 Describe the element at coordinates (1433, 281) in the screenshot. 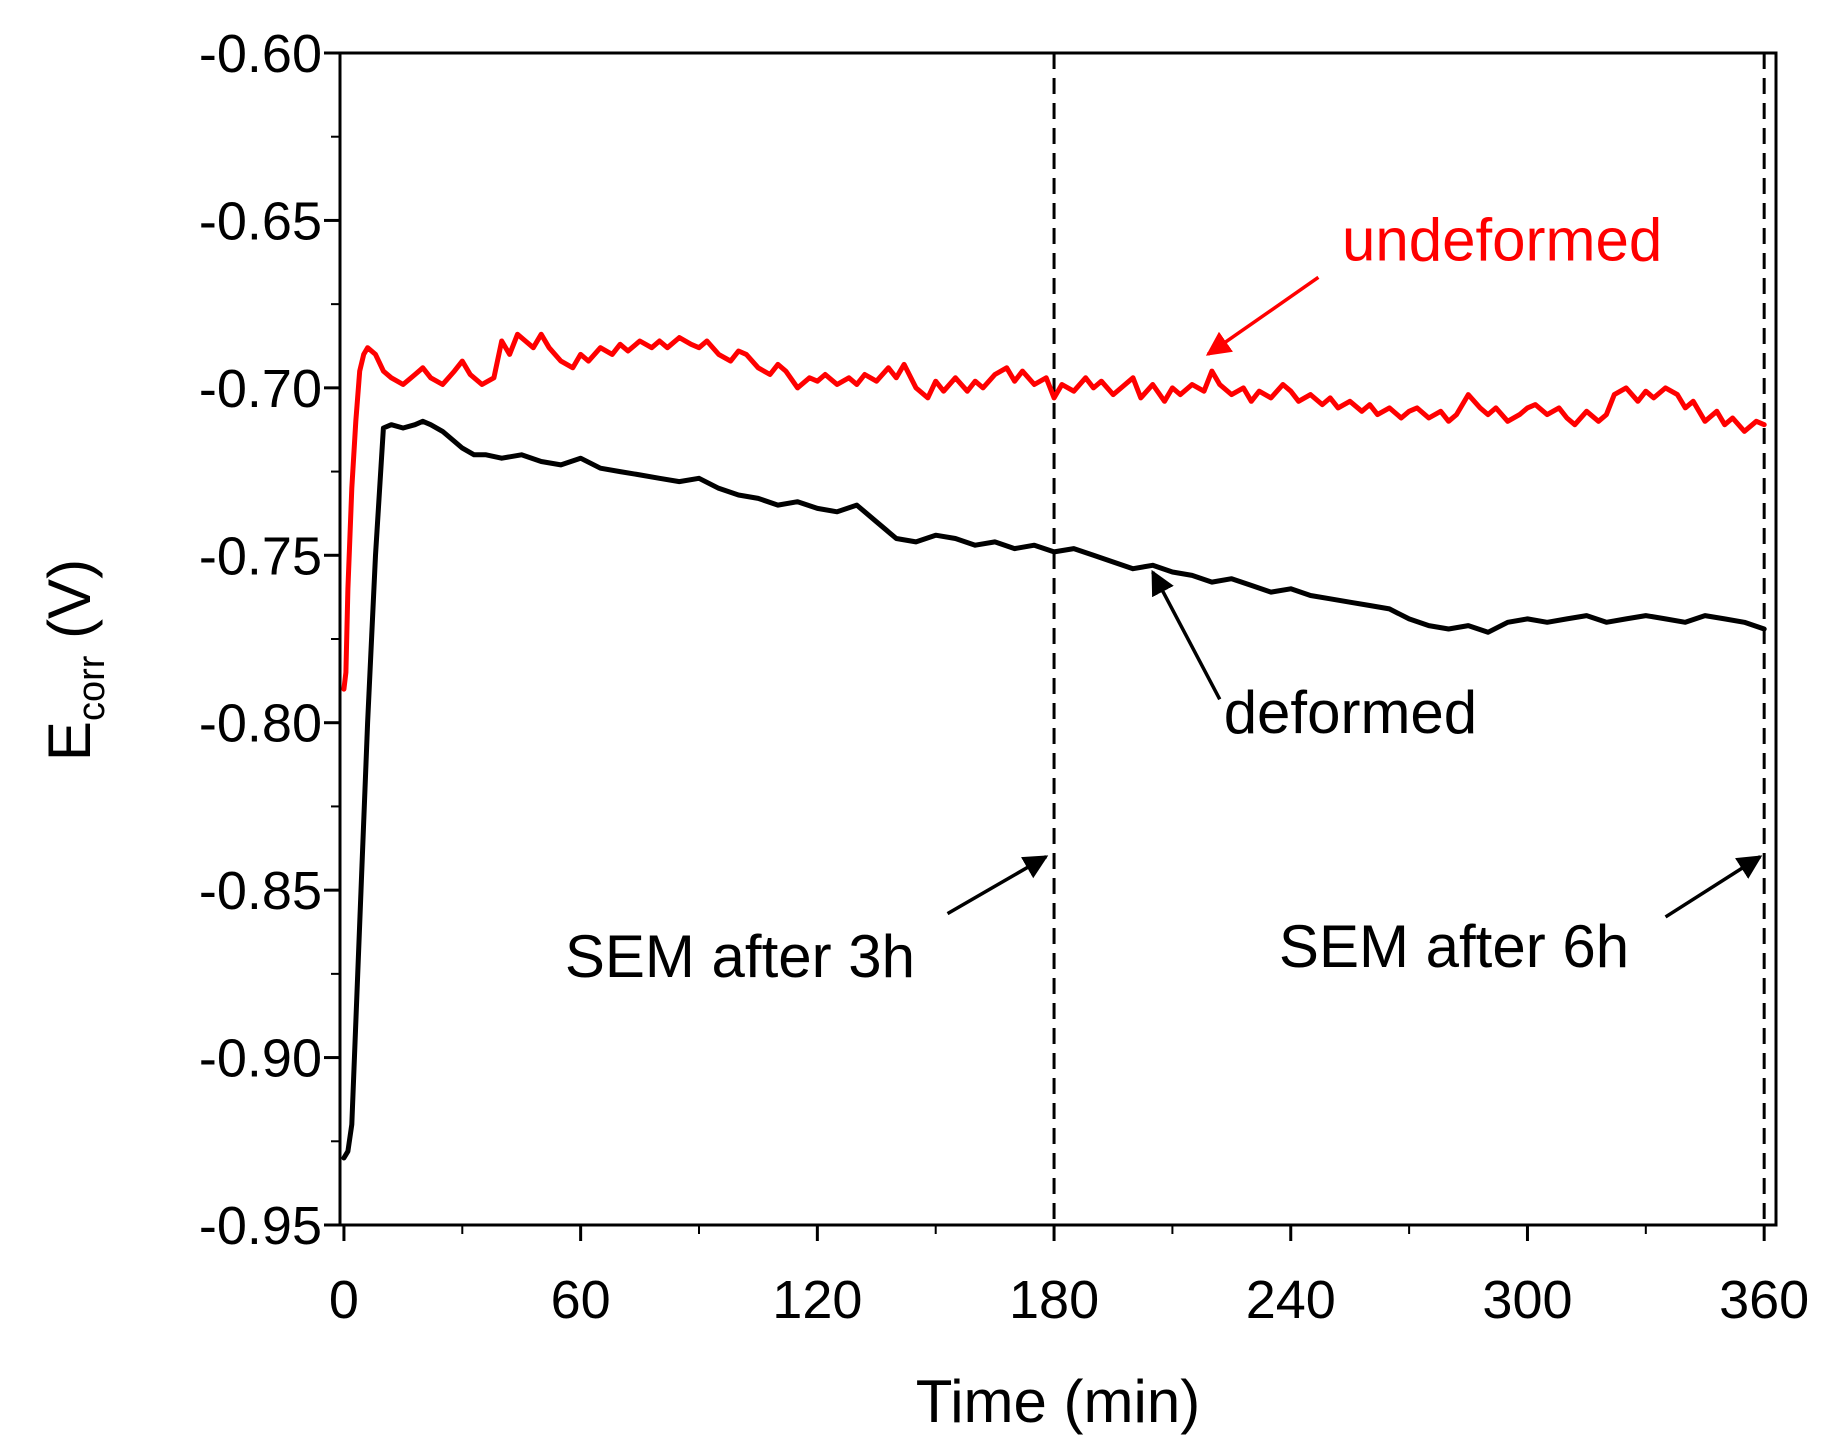

I see `annotation-undeformed: undeformed` at that location.